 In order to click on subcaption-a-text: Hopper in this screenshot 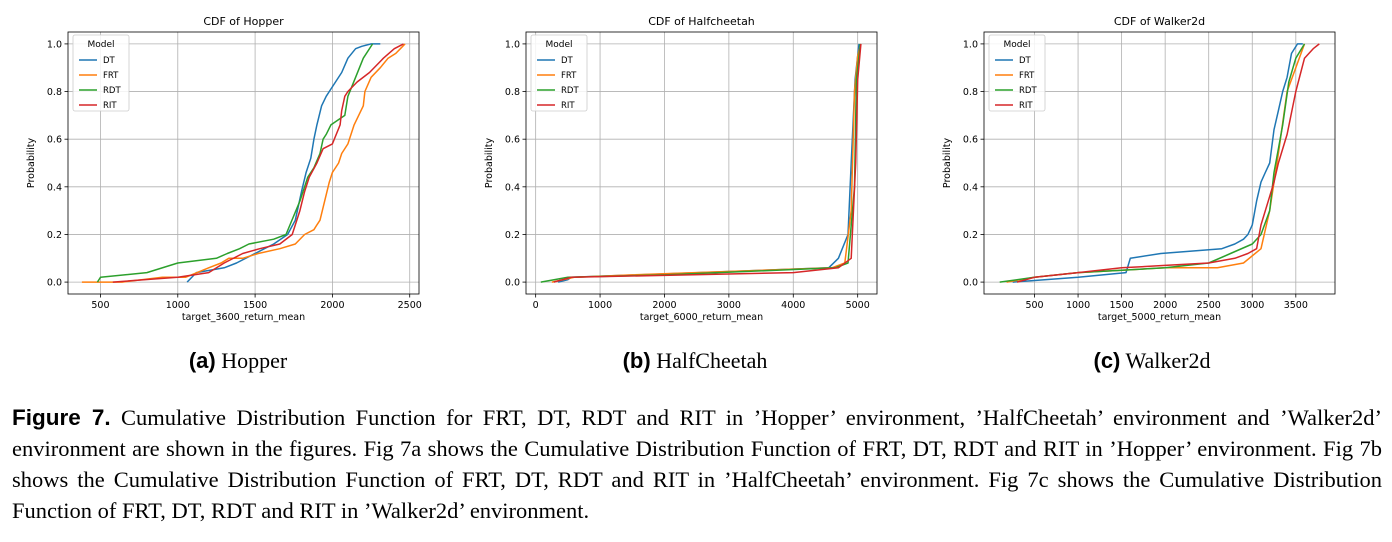, I will do `click(254, 360)`.